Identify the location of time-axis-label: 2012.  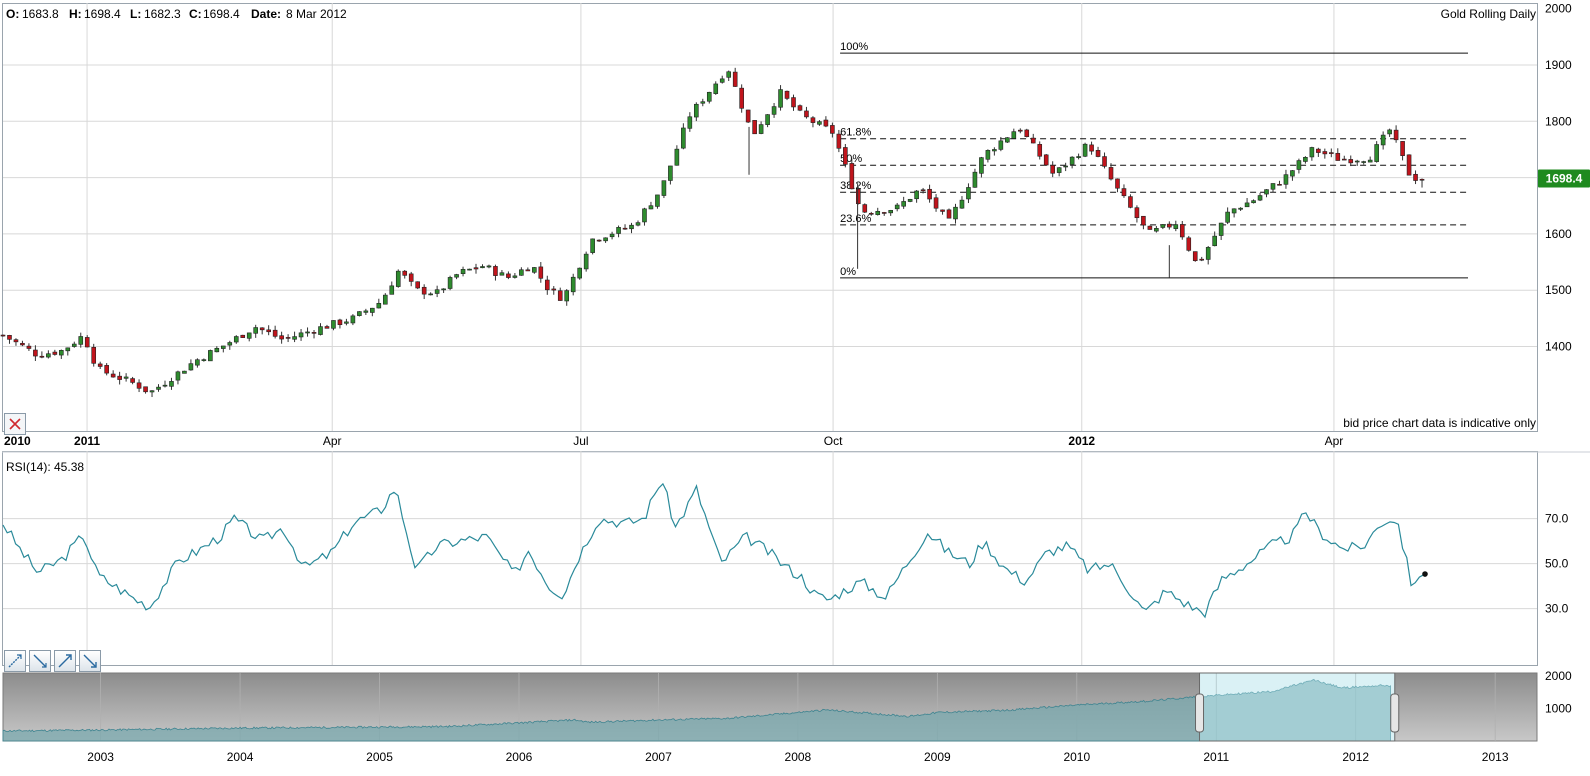
(1081, 441).